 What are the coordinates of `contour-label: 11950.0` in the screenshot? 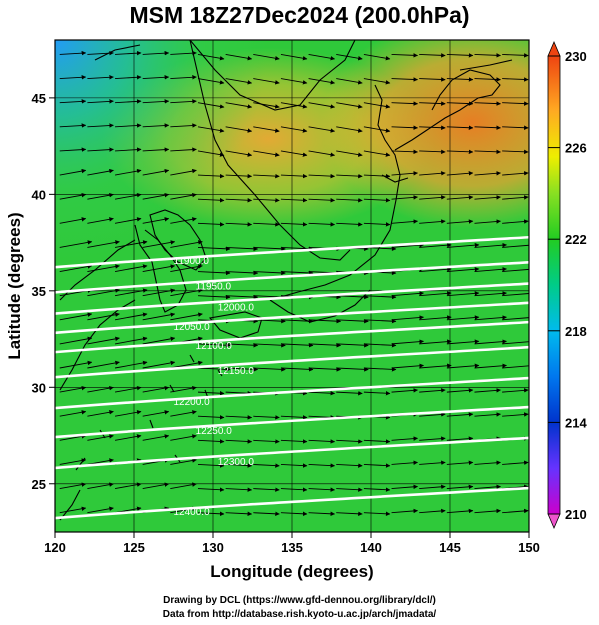 It's located at (214, 286).